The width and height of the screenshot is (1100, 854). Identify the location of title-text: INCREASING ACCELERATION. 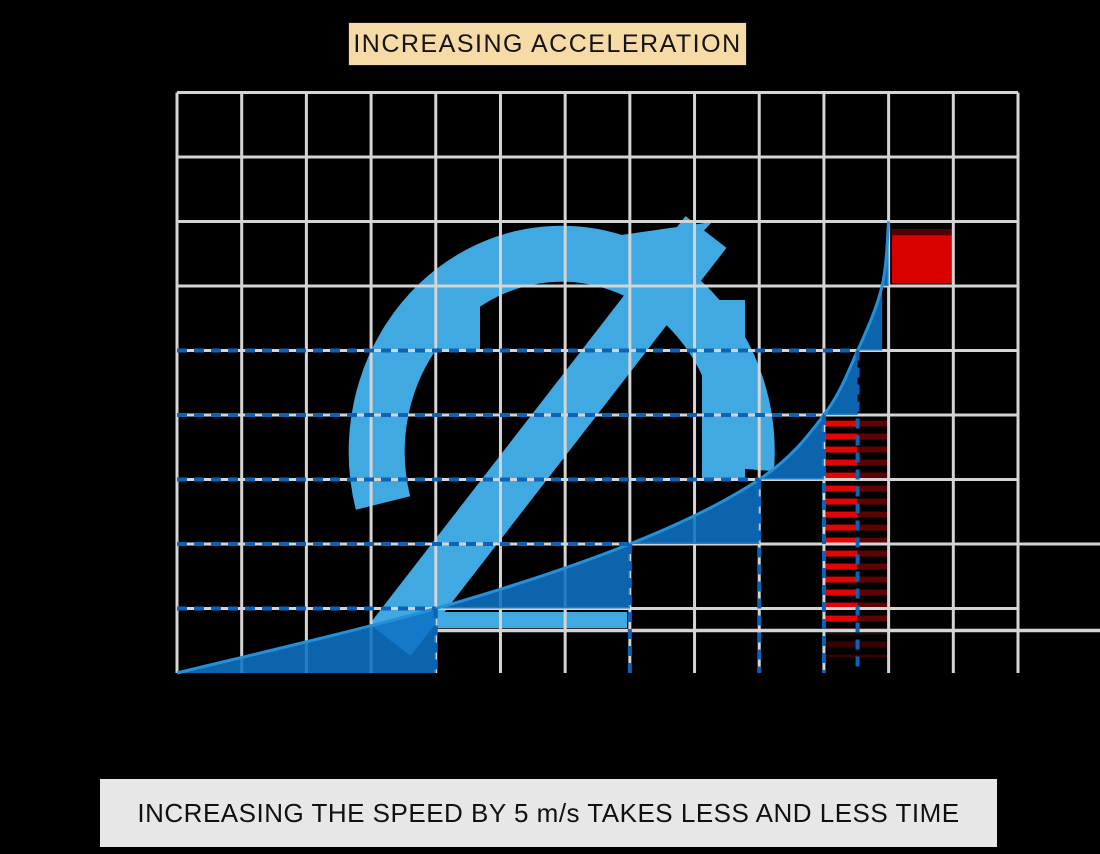
(547, 43).